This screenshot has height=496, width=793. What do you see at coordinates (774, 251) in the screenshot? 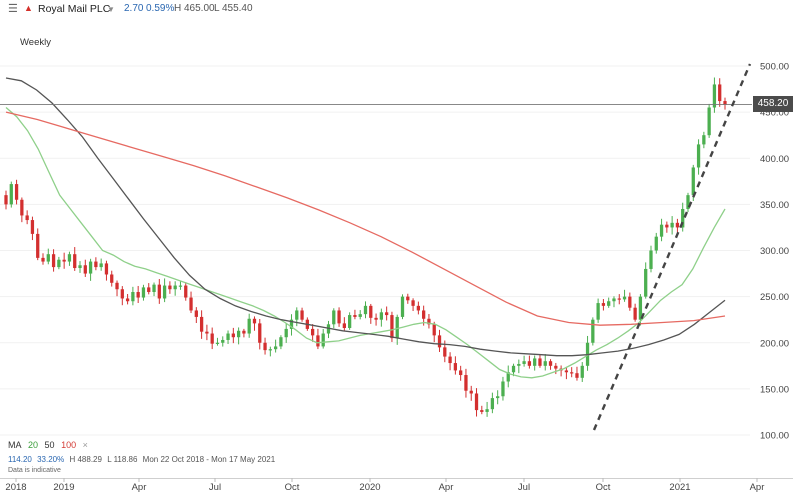
I see `y-tick-label: 300.00` at bounding box center [774, 251].